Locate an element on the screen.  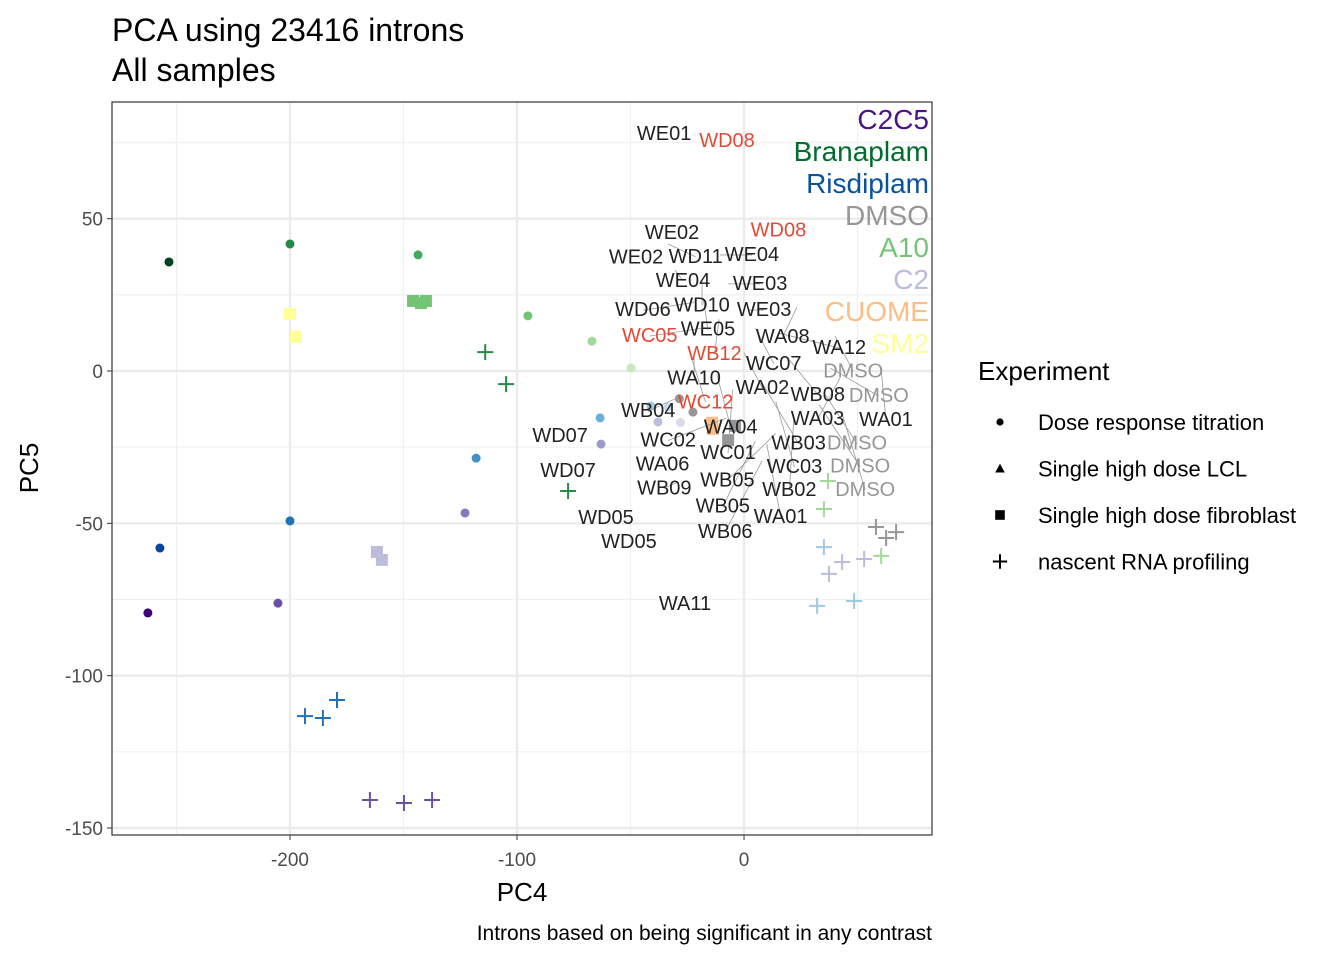
point-label: WE05 is located at coordinates (708, 330).